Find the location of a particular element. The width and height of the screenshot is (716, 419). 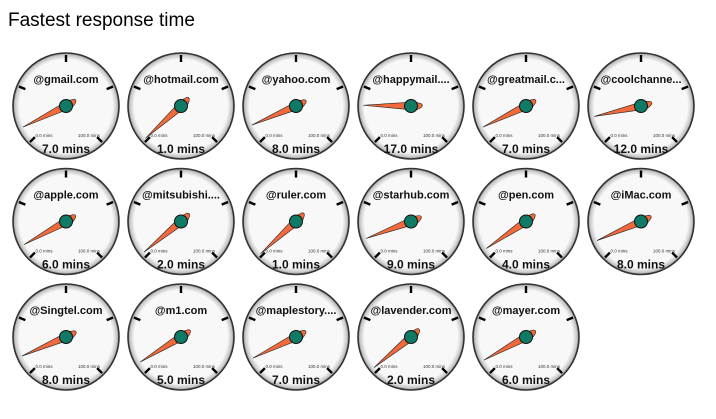

gauge-value: 12.0 mins is located at coordinates (641, 149).